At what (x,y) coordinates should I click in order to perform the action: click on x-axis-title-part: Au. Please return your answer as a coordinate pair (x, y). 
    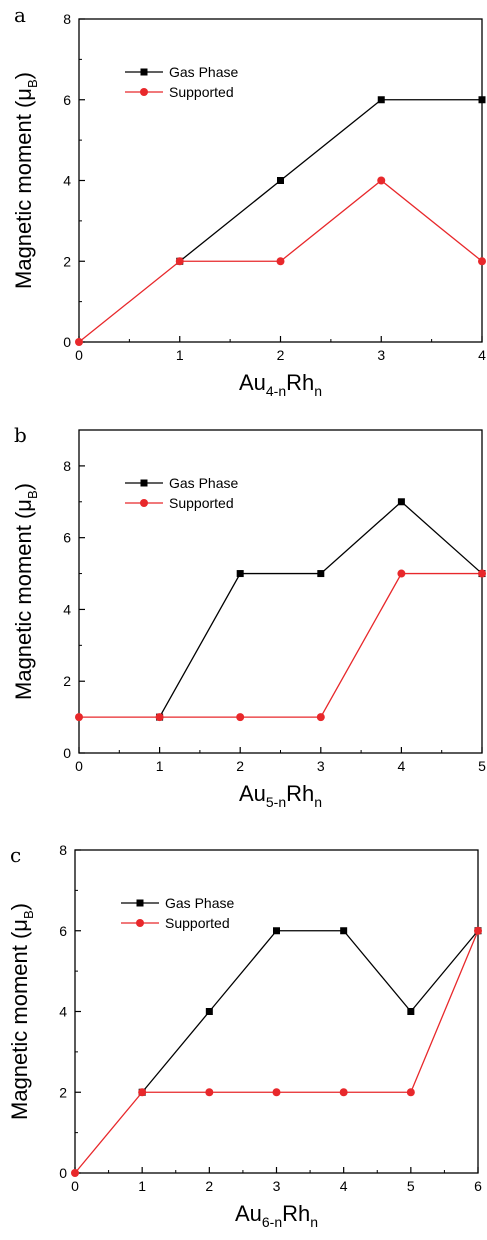
    Looking at the image, I should click on (252, 793).